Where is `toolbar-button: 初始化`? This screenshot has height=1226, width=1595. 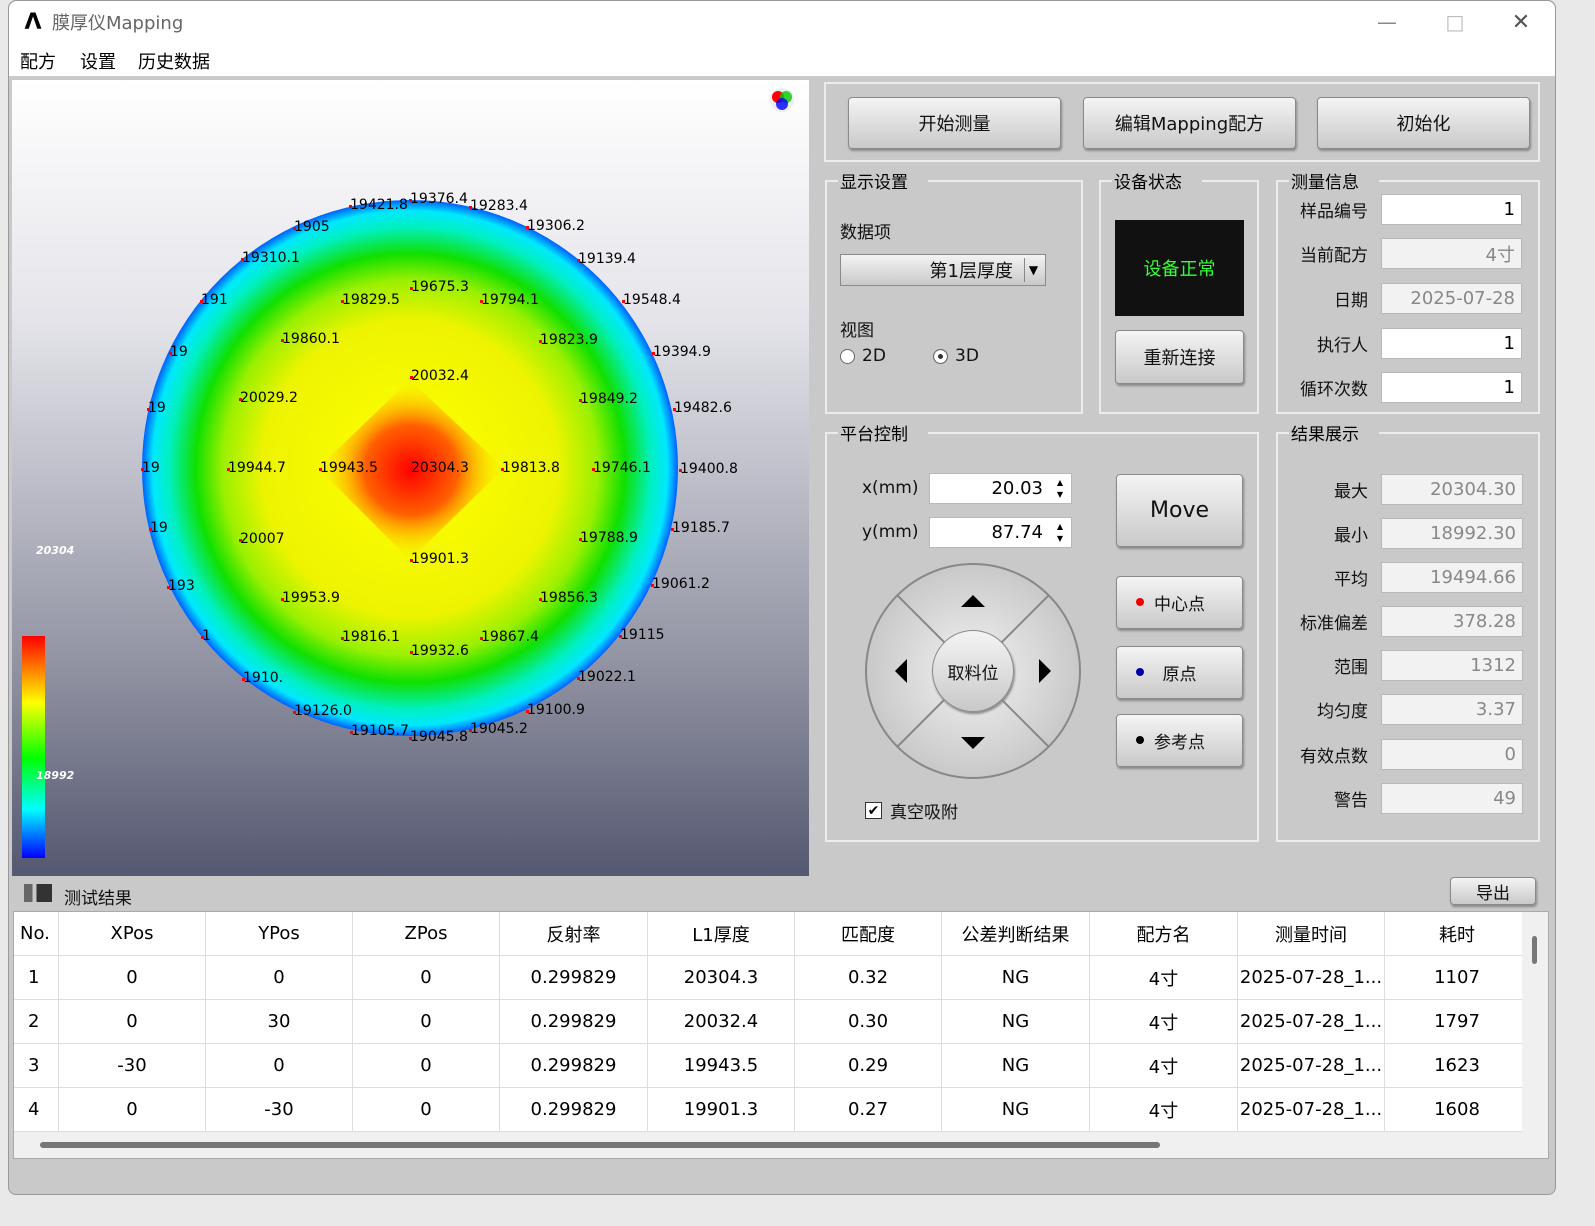
toolbar-button: 初始化 is located at coordinates (1423, 123).